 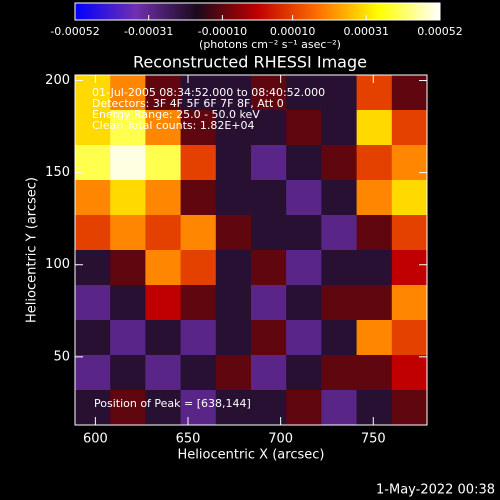 What do you see at coordinates (367, 31) in the screenshot?
I see `colorbar-tick-label: 0.00031` at bounding box center [367, 31].